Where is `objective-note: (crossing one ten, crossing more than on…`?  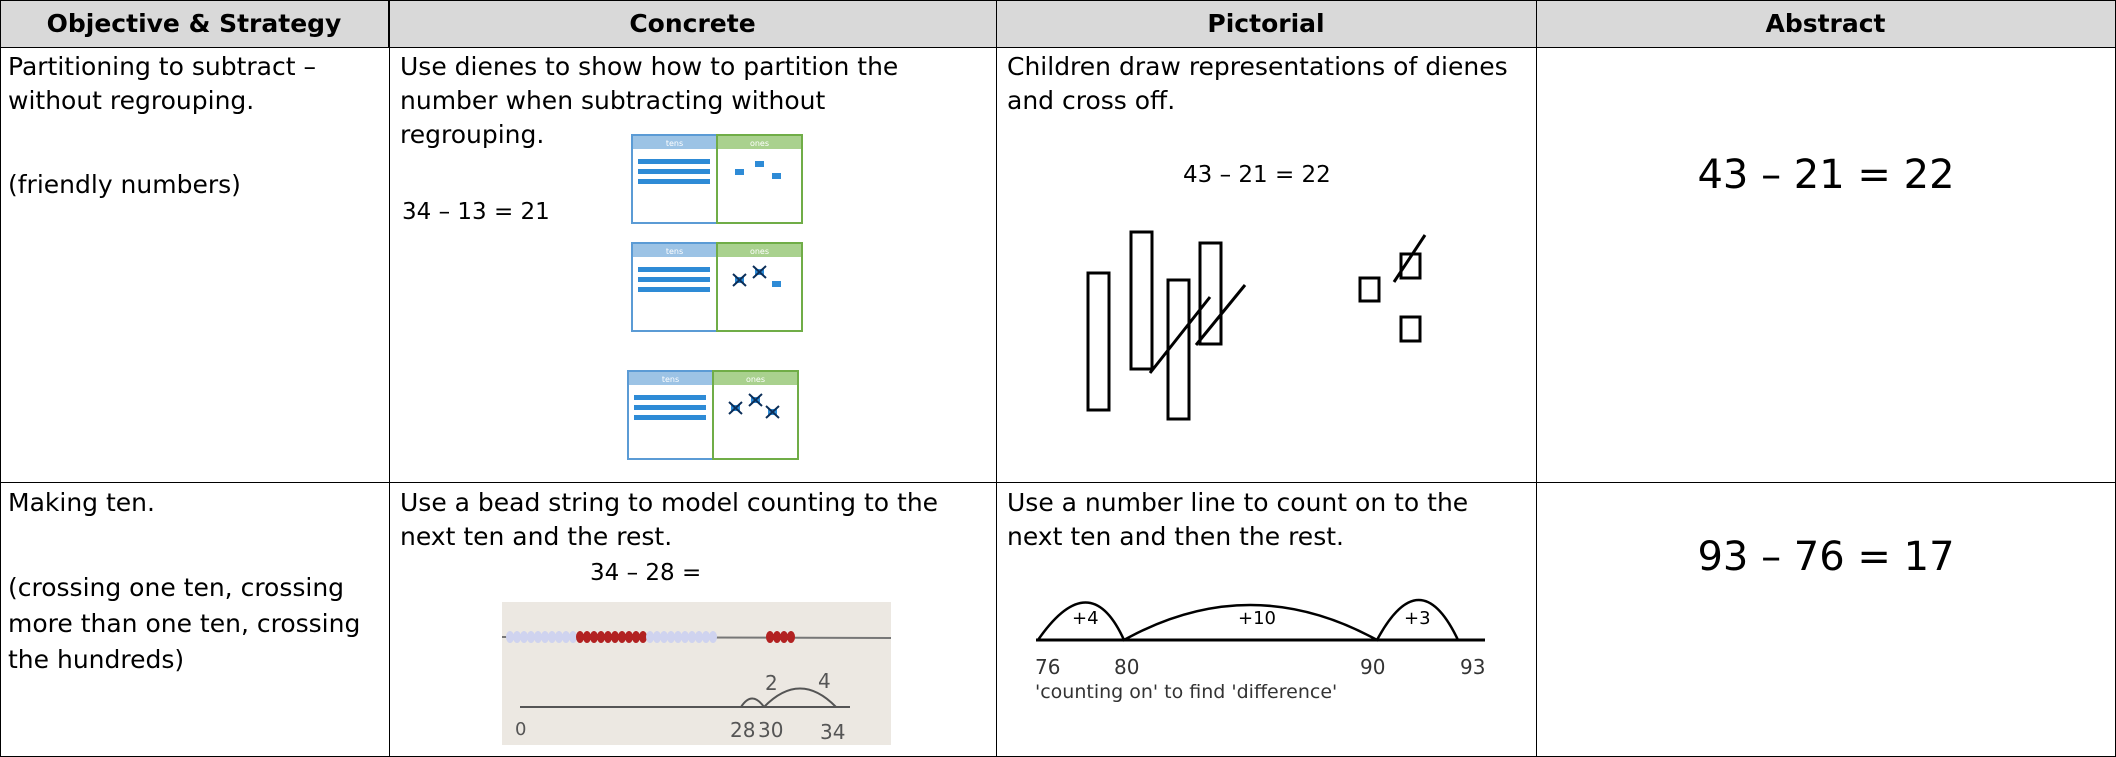 objective-note: (crossing one ten, crossing more than on… is located at coordinates (184, 623).